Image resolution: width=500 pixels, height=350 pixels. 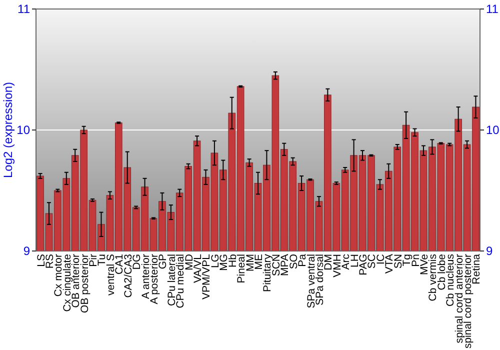 I want to click on y2-tick-label: 11, so click(x=492, y=9).